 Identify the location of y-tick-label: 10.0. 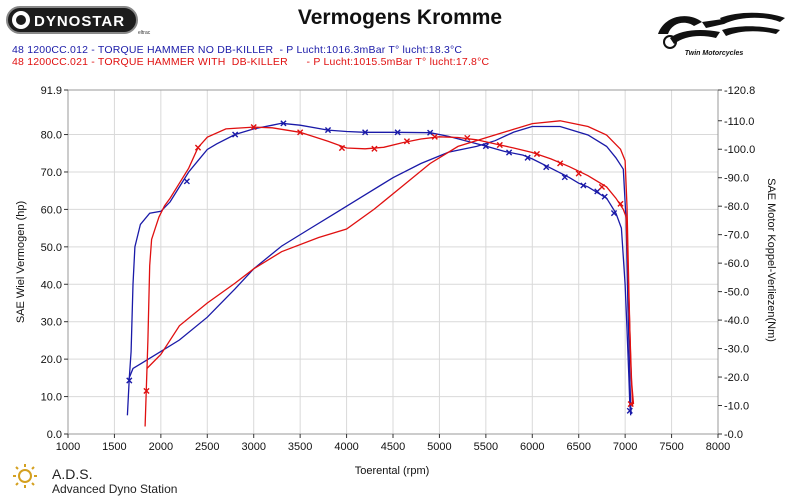
(51, 398).